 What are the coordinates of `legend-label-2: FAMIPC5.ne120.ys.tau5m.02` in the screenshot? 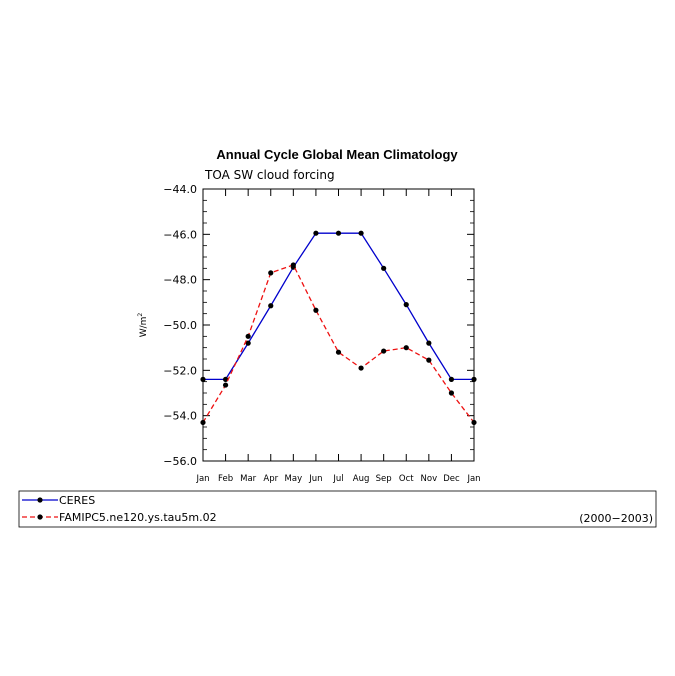 It's located at (138, 517).